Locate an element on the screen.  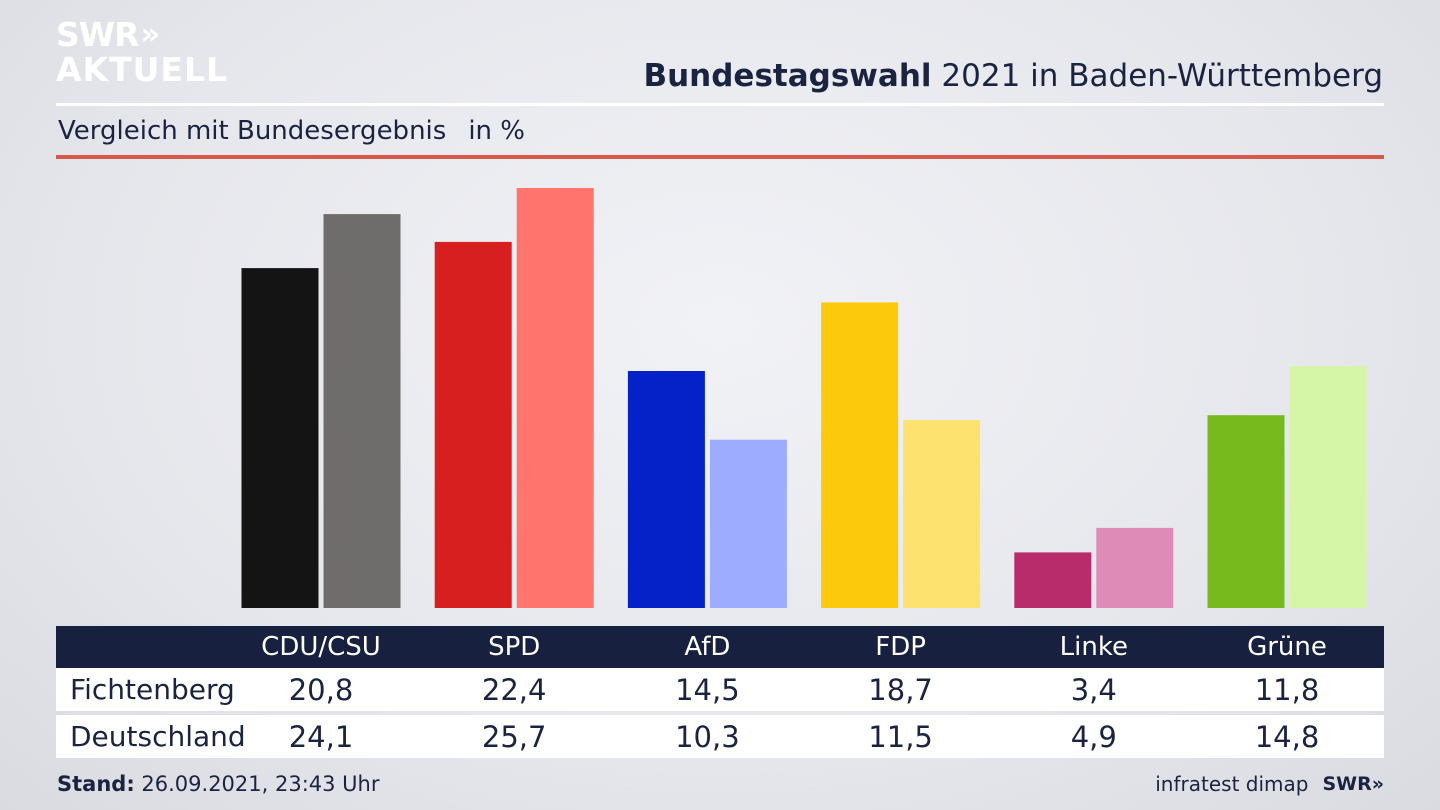
category-label-cdu-csu: CDU/CSU is located at coordinates (321, 647).